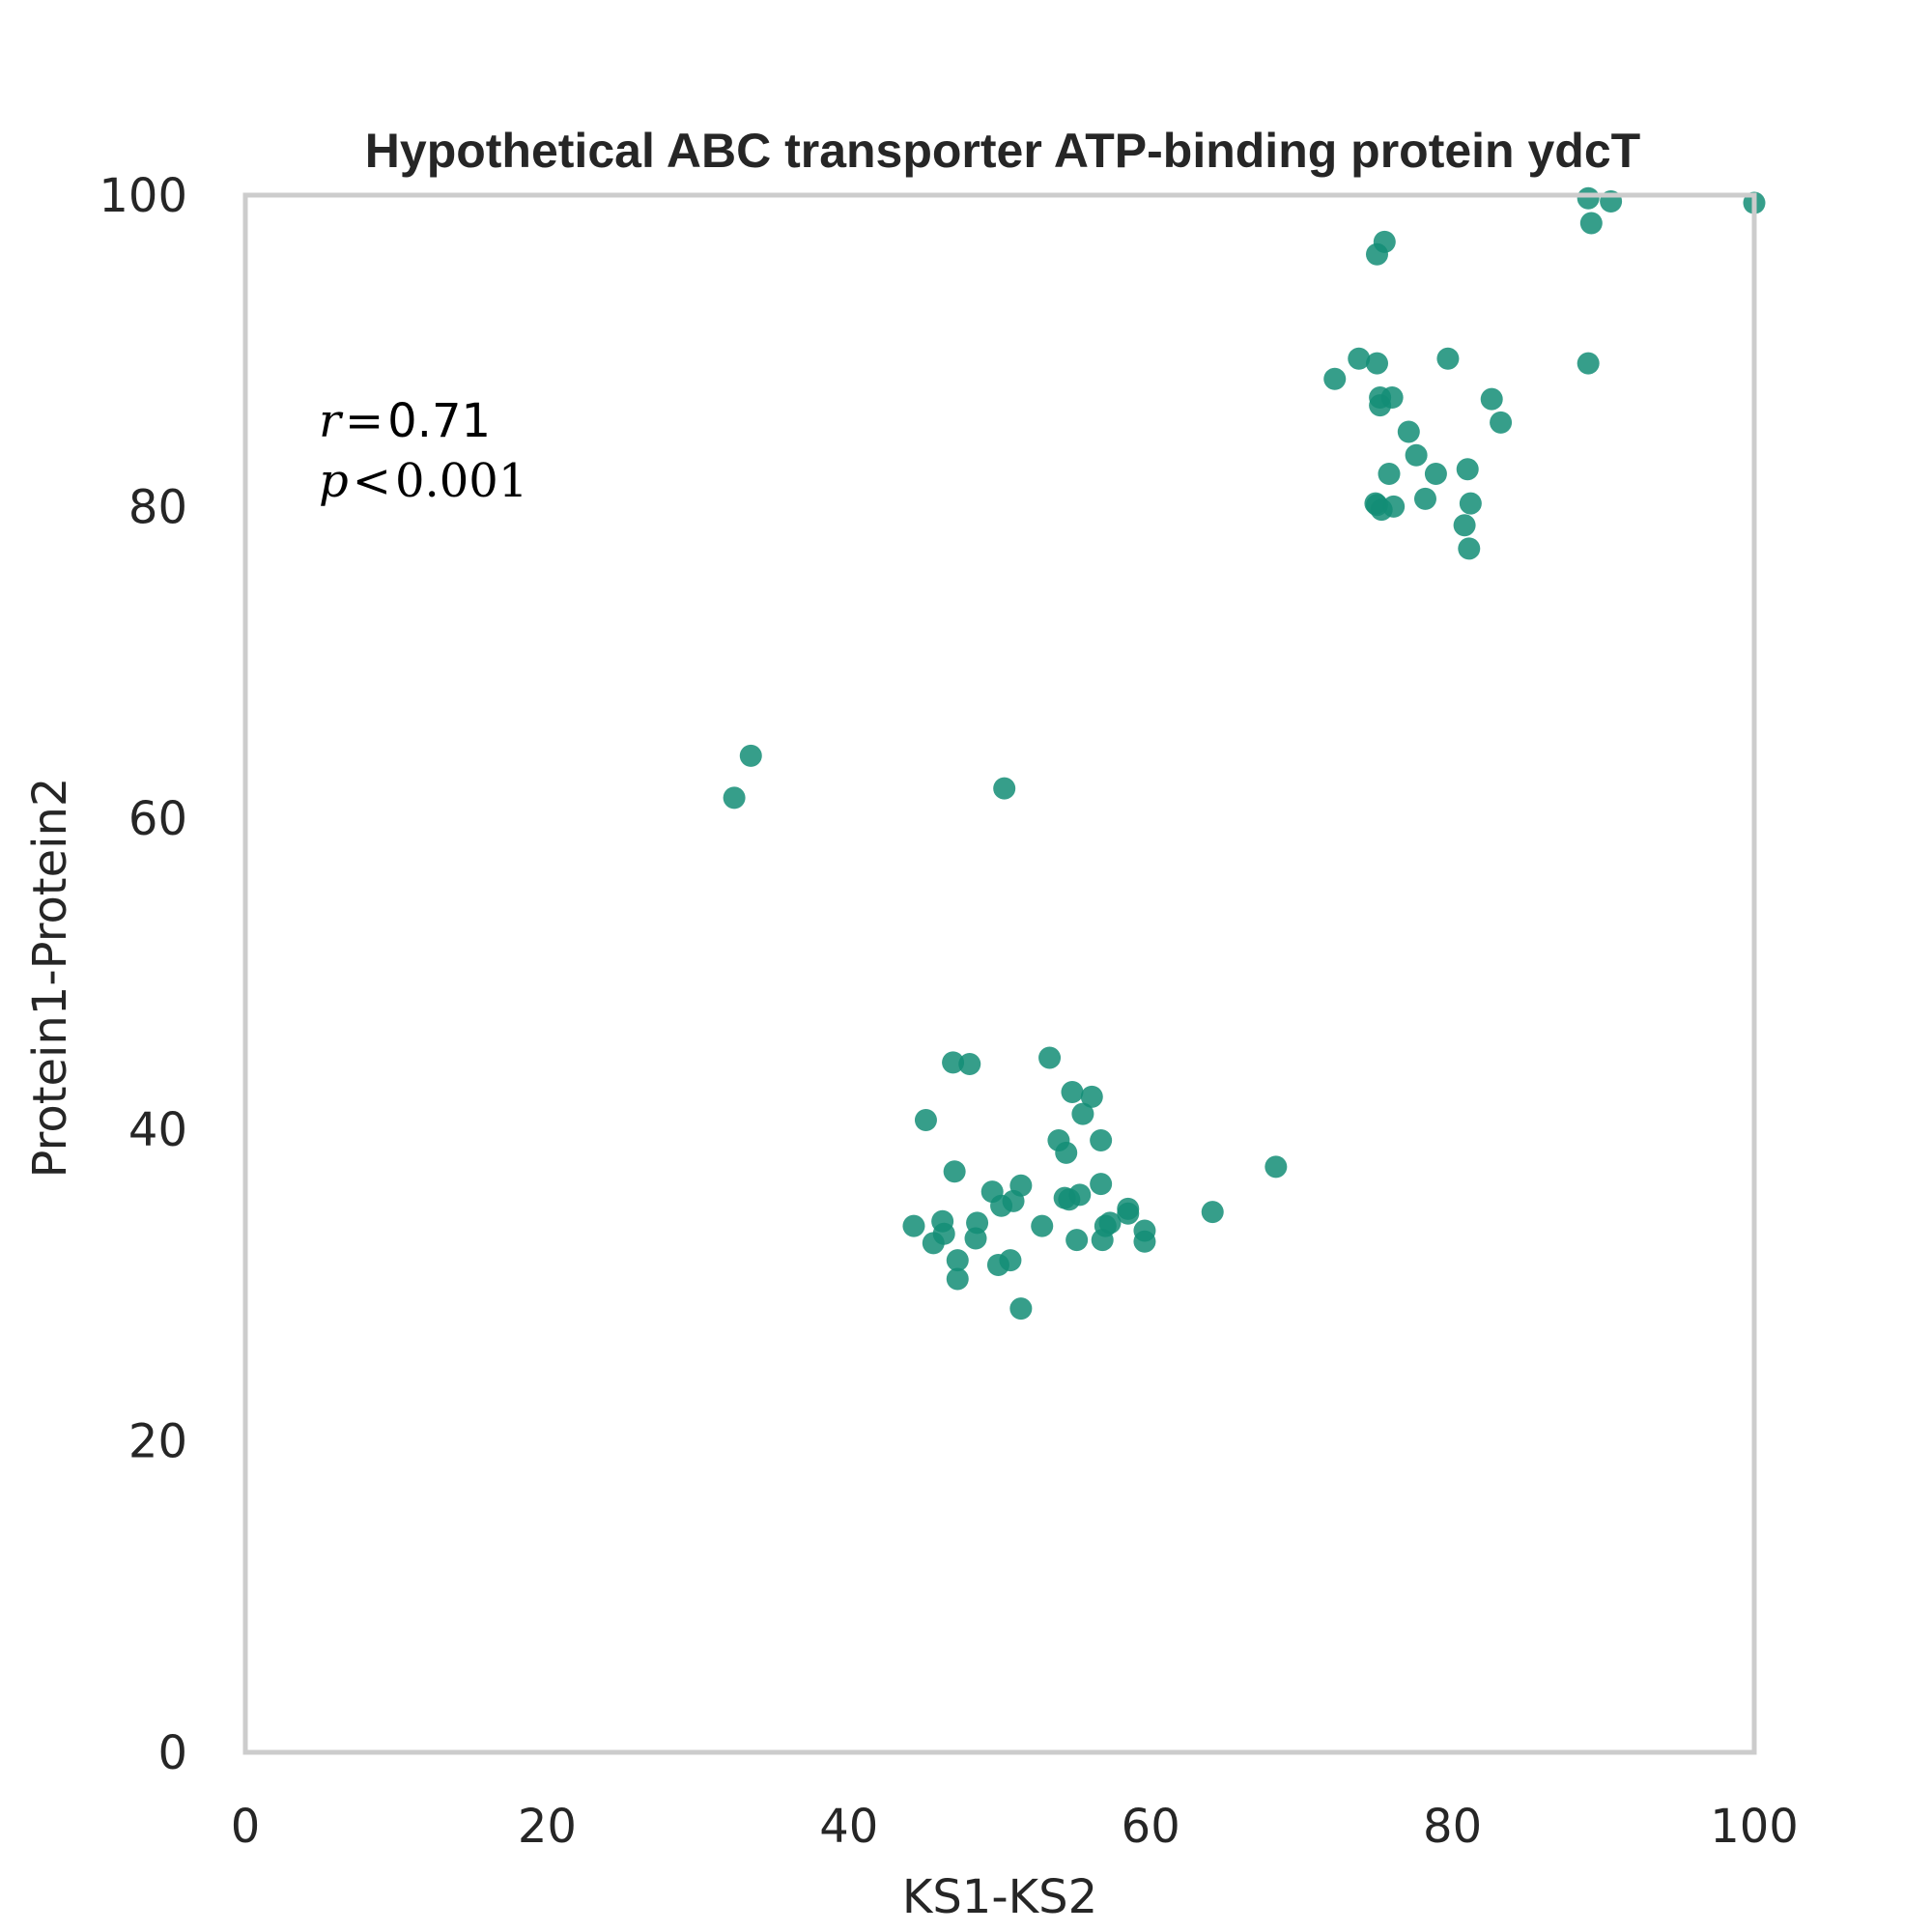 The width and height of the screenshot is (1932, 1932). What do you see at coordinates (143, 196) in the screenshot?
I see `y-tick-label: 100` at bounding box center [143, 196].